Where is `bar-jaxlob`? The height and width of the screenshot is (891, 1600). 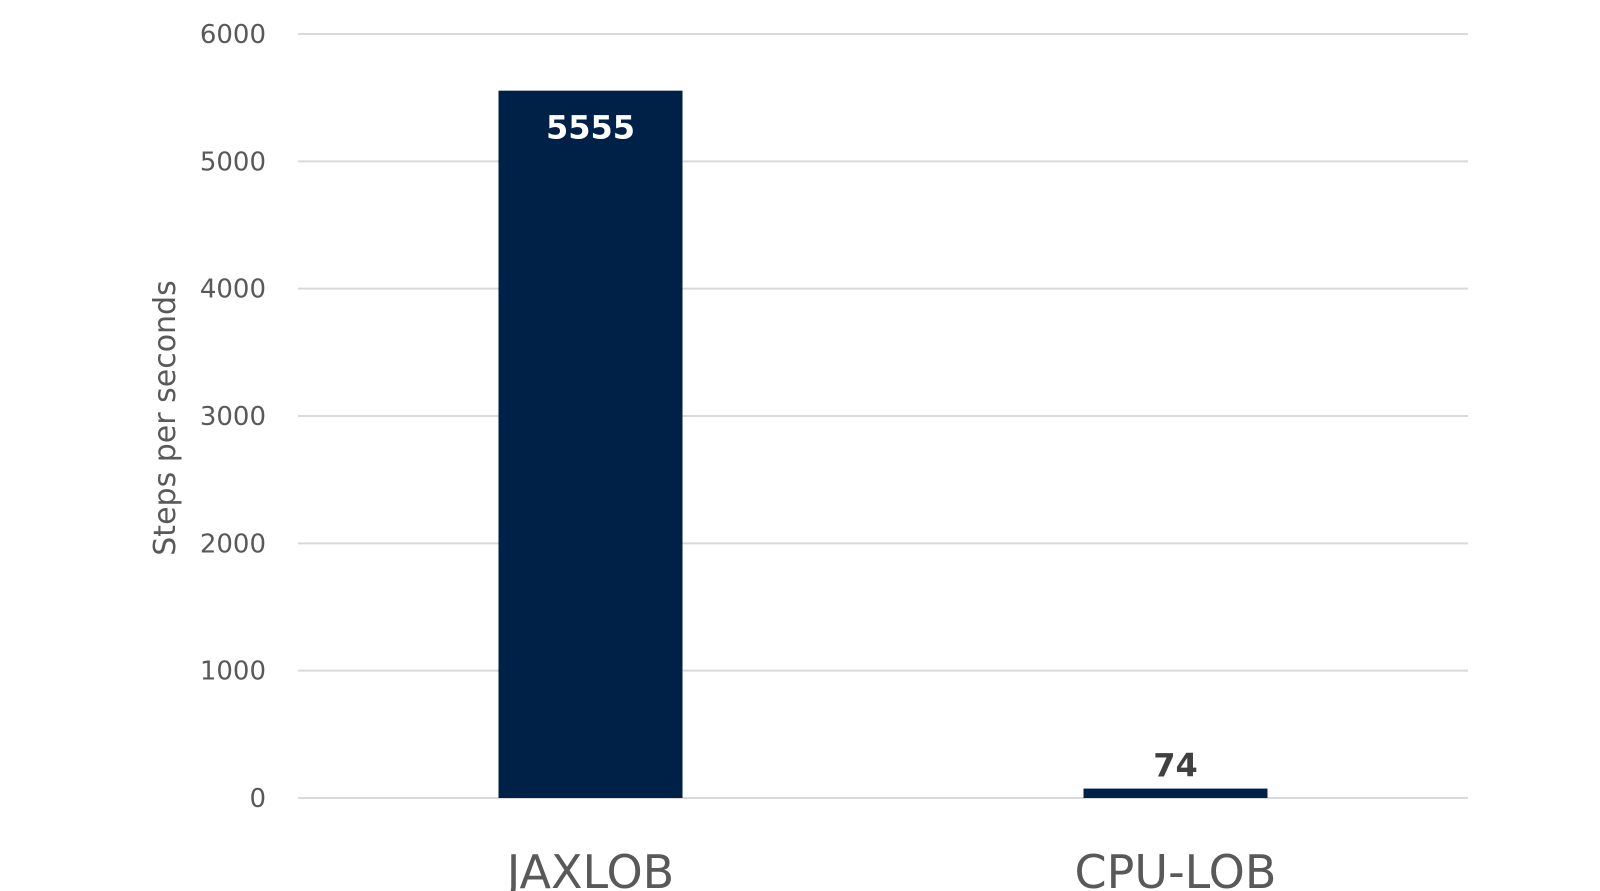 bar-jaxlob is located at coordinates (590, 444).